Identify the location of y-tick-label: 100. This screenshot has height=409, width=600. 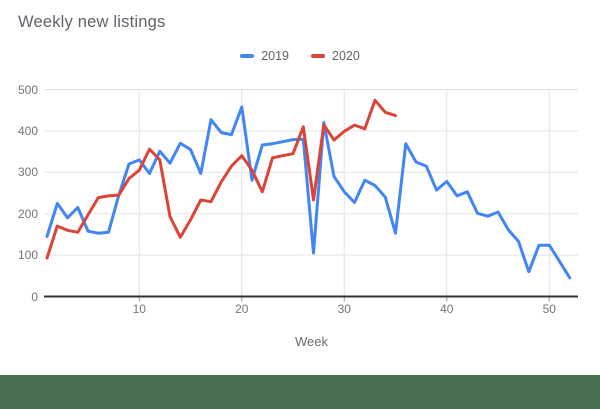
(27, 255).